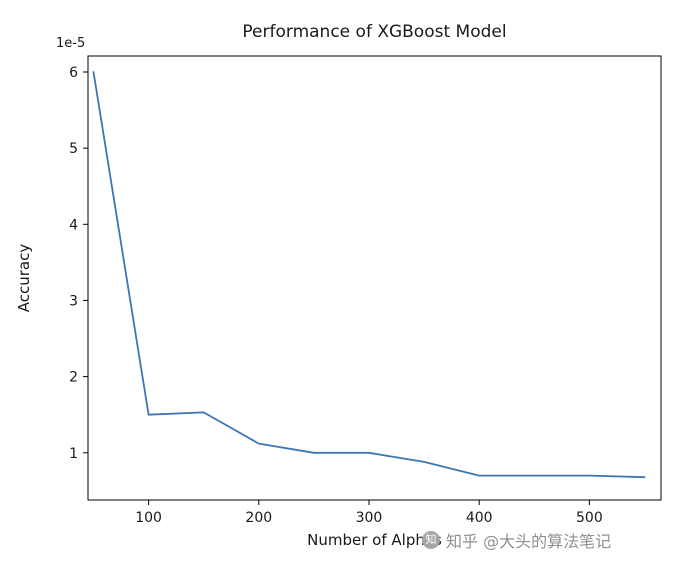  What do you see at coordinates (148, 518) in the screenshot?
I see `x-tick-label: 100` at bounding box center [148, 518].